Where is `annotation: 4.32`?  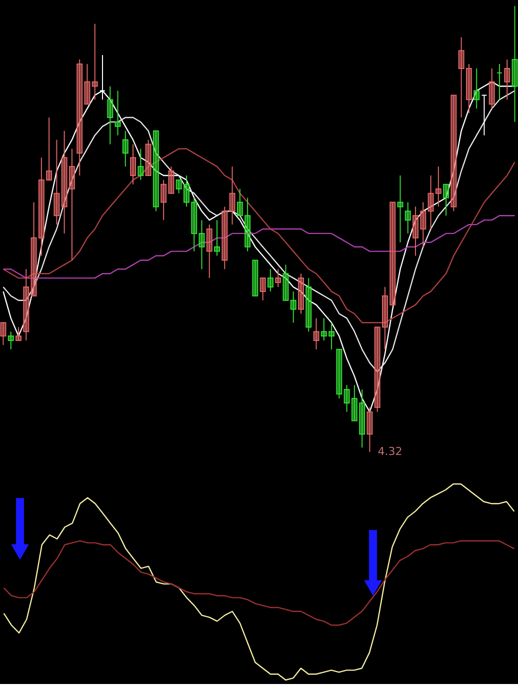
annotation: 4.32 is located at coordinates (390, 451).